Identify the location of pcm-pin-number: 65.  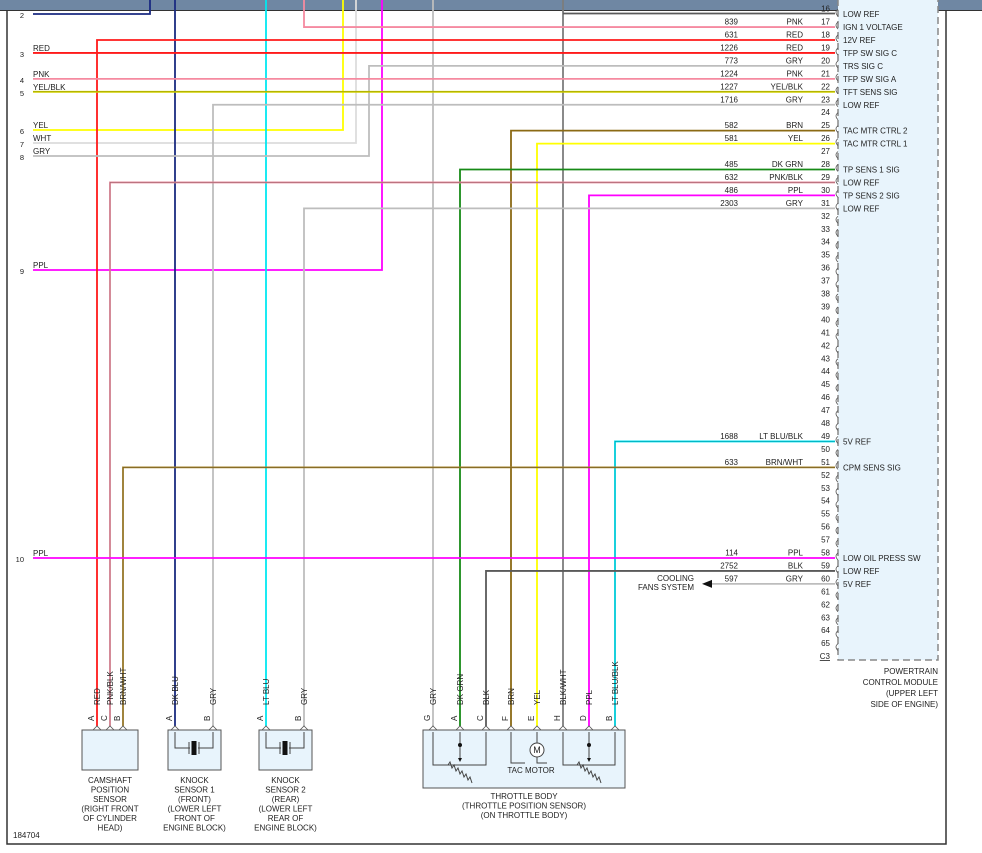
(825, 643).